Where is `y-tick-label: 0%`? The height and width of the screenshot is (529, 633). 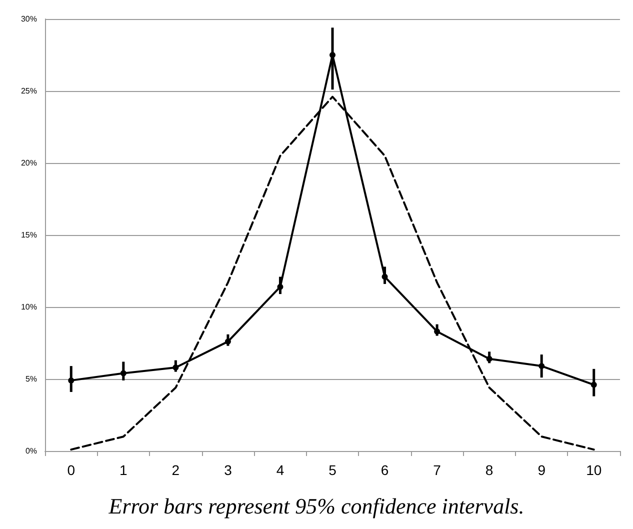
y-tick-label: 0% is located at coordinates (31, 451).